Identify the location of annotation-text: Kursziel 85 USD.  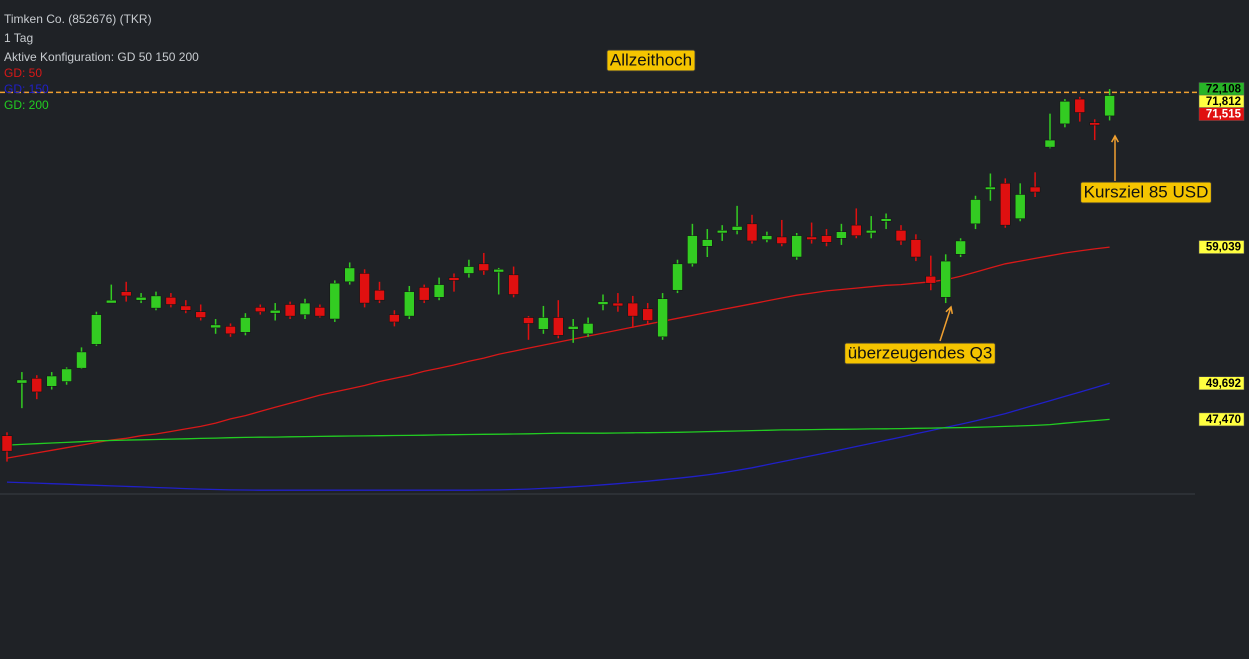
(1146, 191).